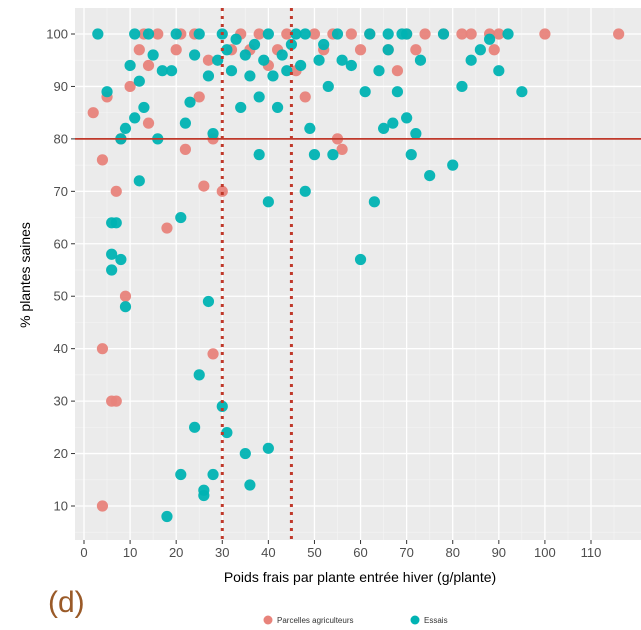 The height and width of the screenshot is (630, 641). Describe the element at coordinates (406, 552) in the screenshot. I see `x-tick-label: 70` at that location.